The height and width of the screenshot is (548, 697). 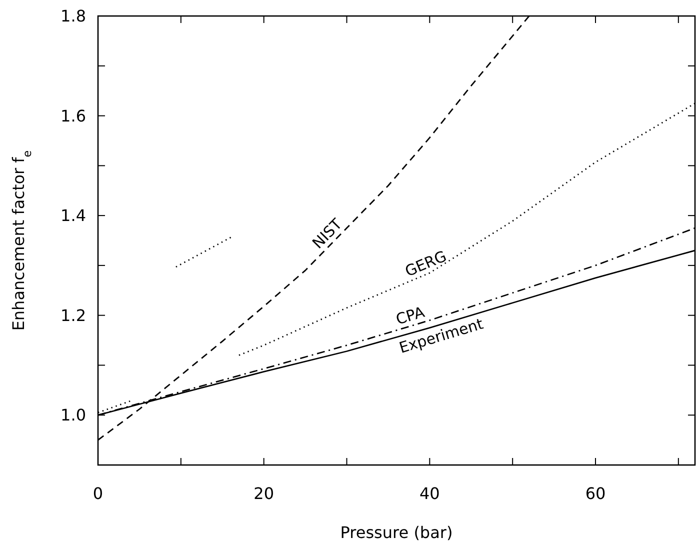 What do you see at coordinates (429, 493) in the screenshot?
I see `x-tick-label: 40` at bounding box center [429, 493].